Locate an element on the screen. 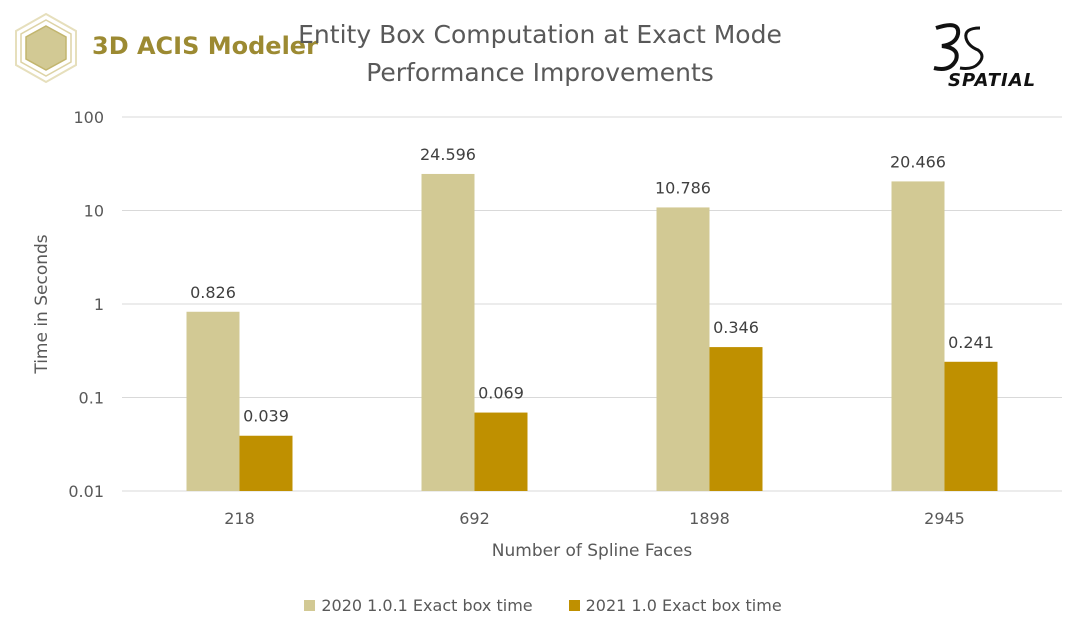 The width and height of the screenshot is (1086, 637). x-axis-ticks: 218 692 1898 2945 is located at coordinates (594, 518).